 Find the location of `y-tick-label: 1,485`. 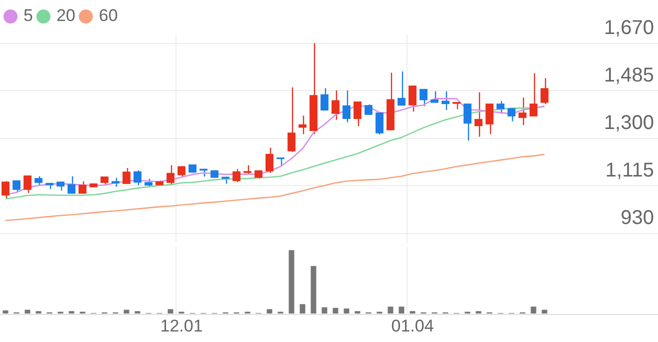

y-tick-label: 1,485 is located at coordinates (629, 75).